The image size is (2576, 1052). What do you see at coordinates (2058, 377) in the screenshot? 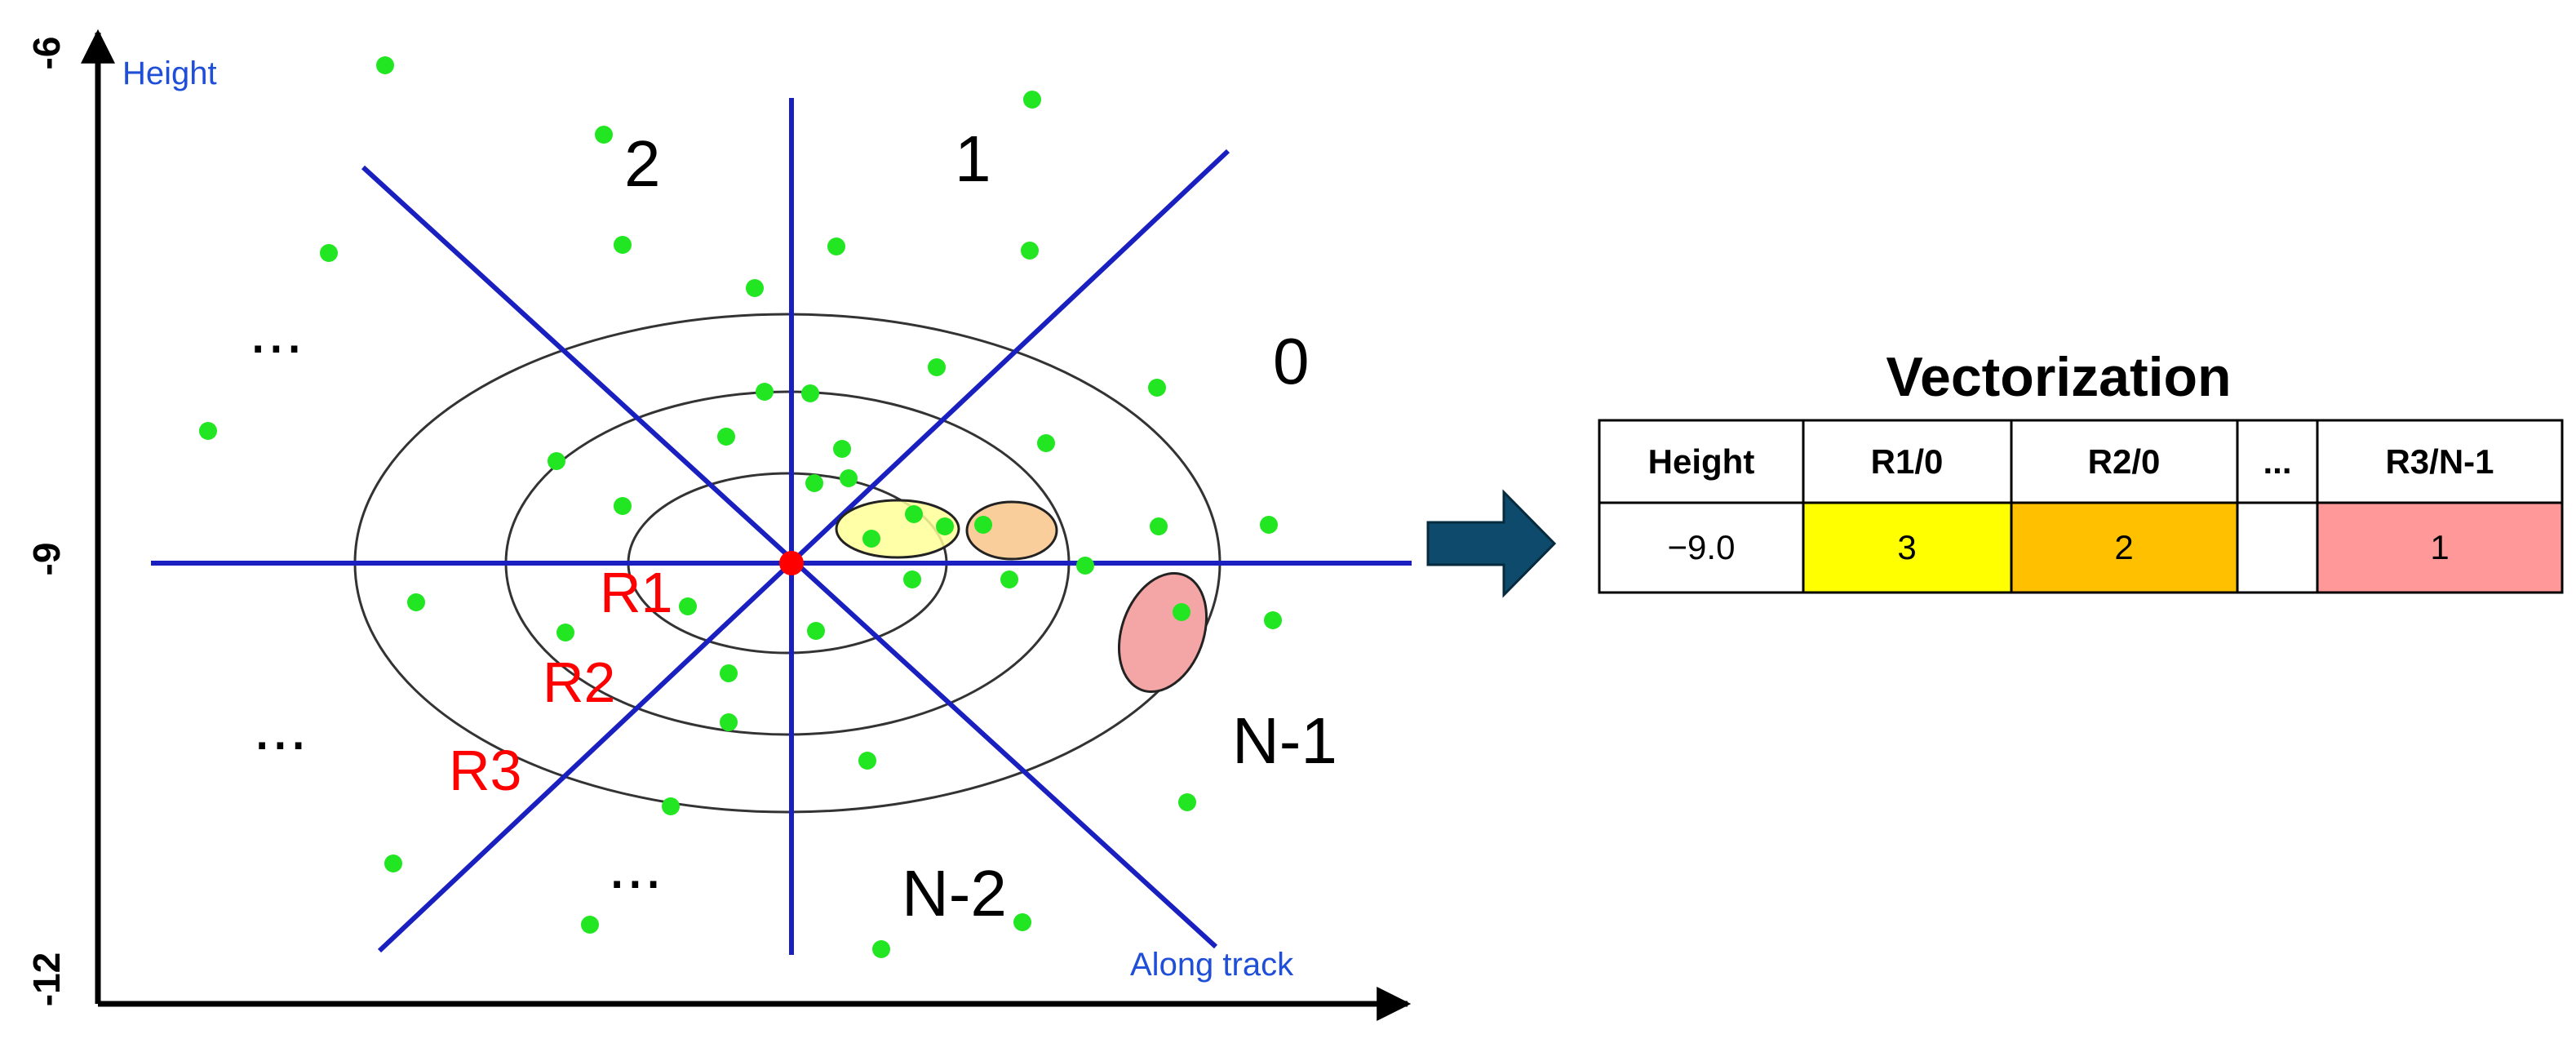
I see `table-title: Vectorization` at bounding box center [2058, 377].